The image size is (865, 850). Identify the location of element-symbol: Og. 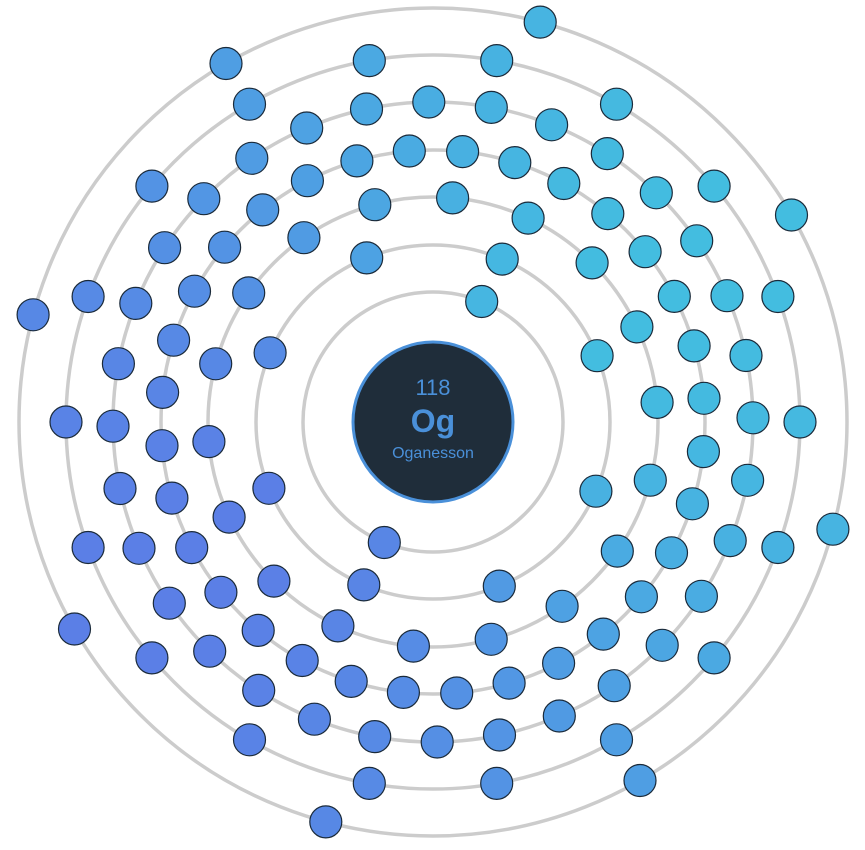
(433, 421).